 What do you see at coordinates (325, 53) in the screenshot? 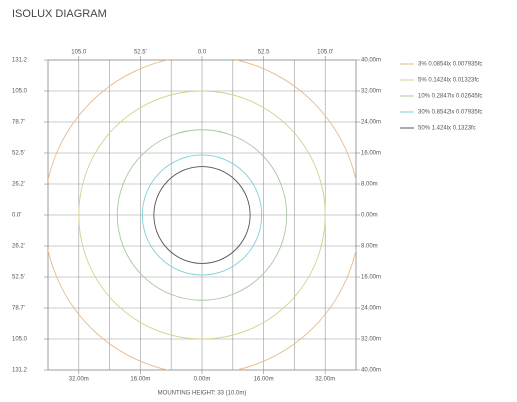
I see `x2-tick-label: 105.0'` at bounding box center [325, 53].